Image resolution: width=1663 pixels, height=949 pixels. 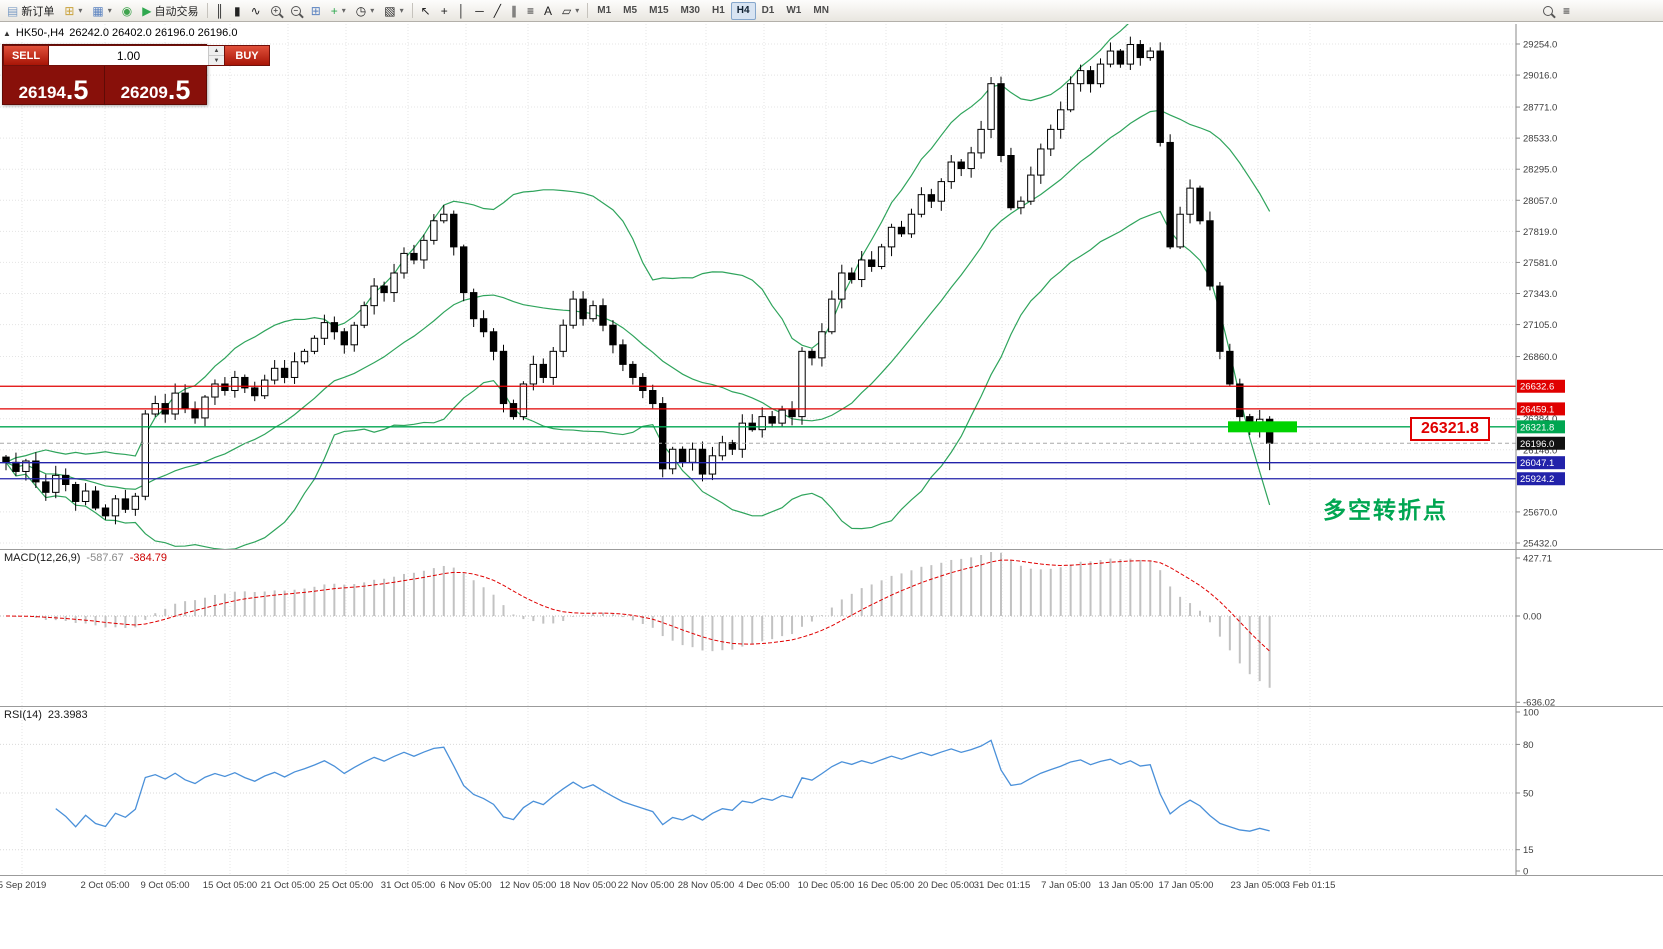 I want to click on svg-text: 25432.0, so click(x=1540, y=544).